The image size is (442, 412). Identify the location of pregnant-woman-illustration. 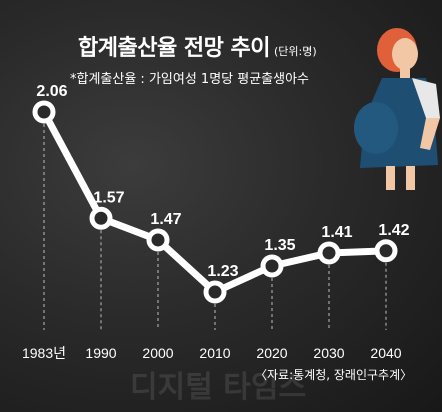
(397, 109).